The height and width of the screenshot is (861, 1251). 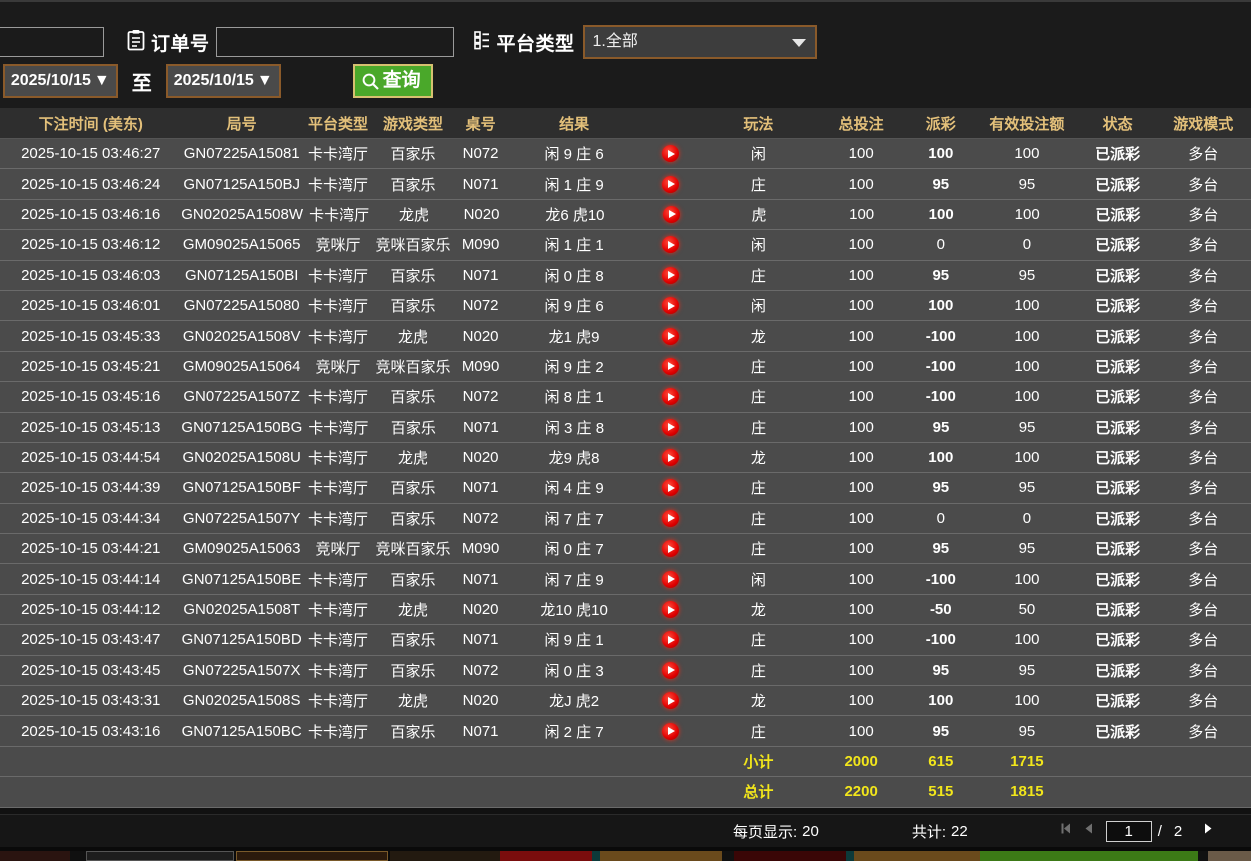 What do you see at coordinates (480, 124) in the screenshot?
I see `col-header-table: 桌号` at bounding box center [480, 124].